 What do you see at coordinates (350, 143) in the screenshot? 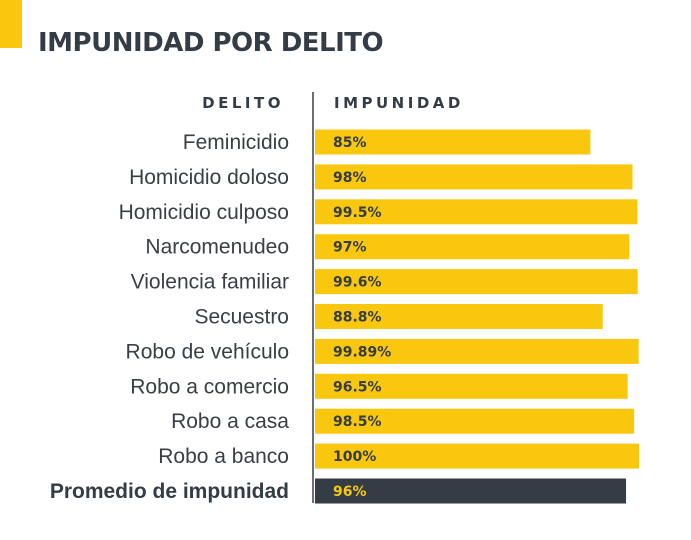
I see `value-label: 85%` at bounding box center [350, 143].